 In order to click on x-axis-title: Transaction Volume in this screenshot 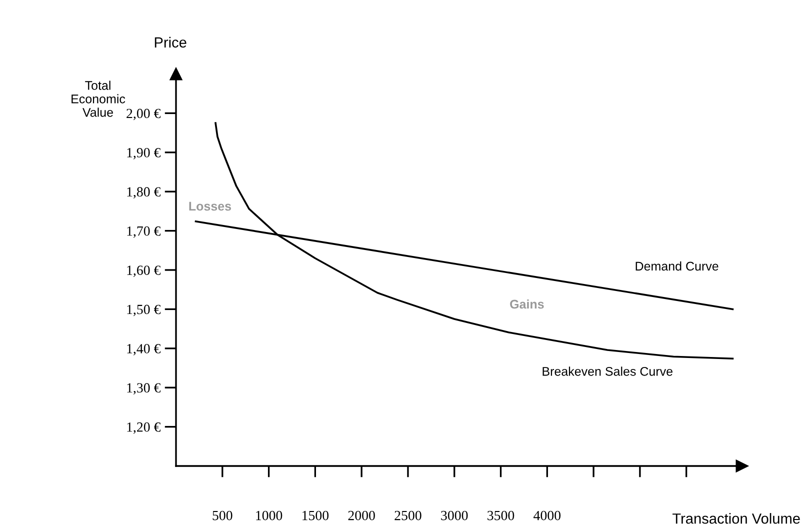, I will do `click(736, 518)`.